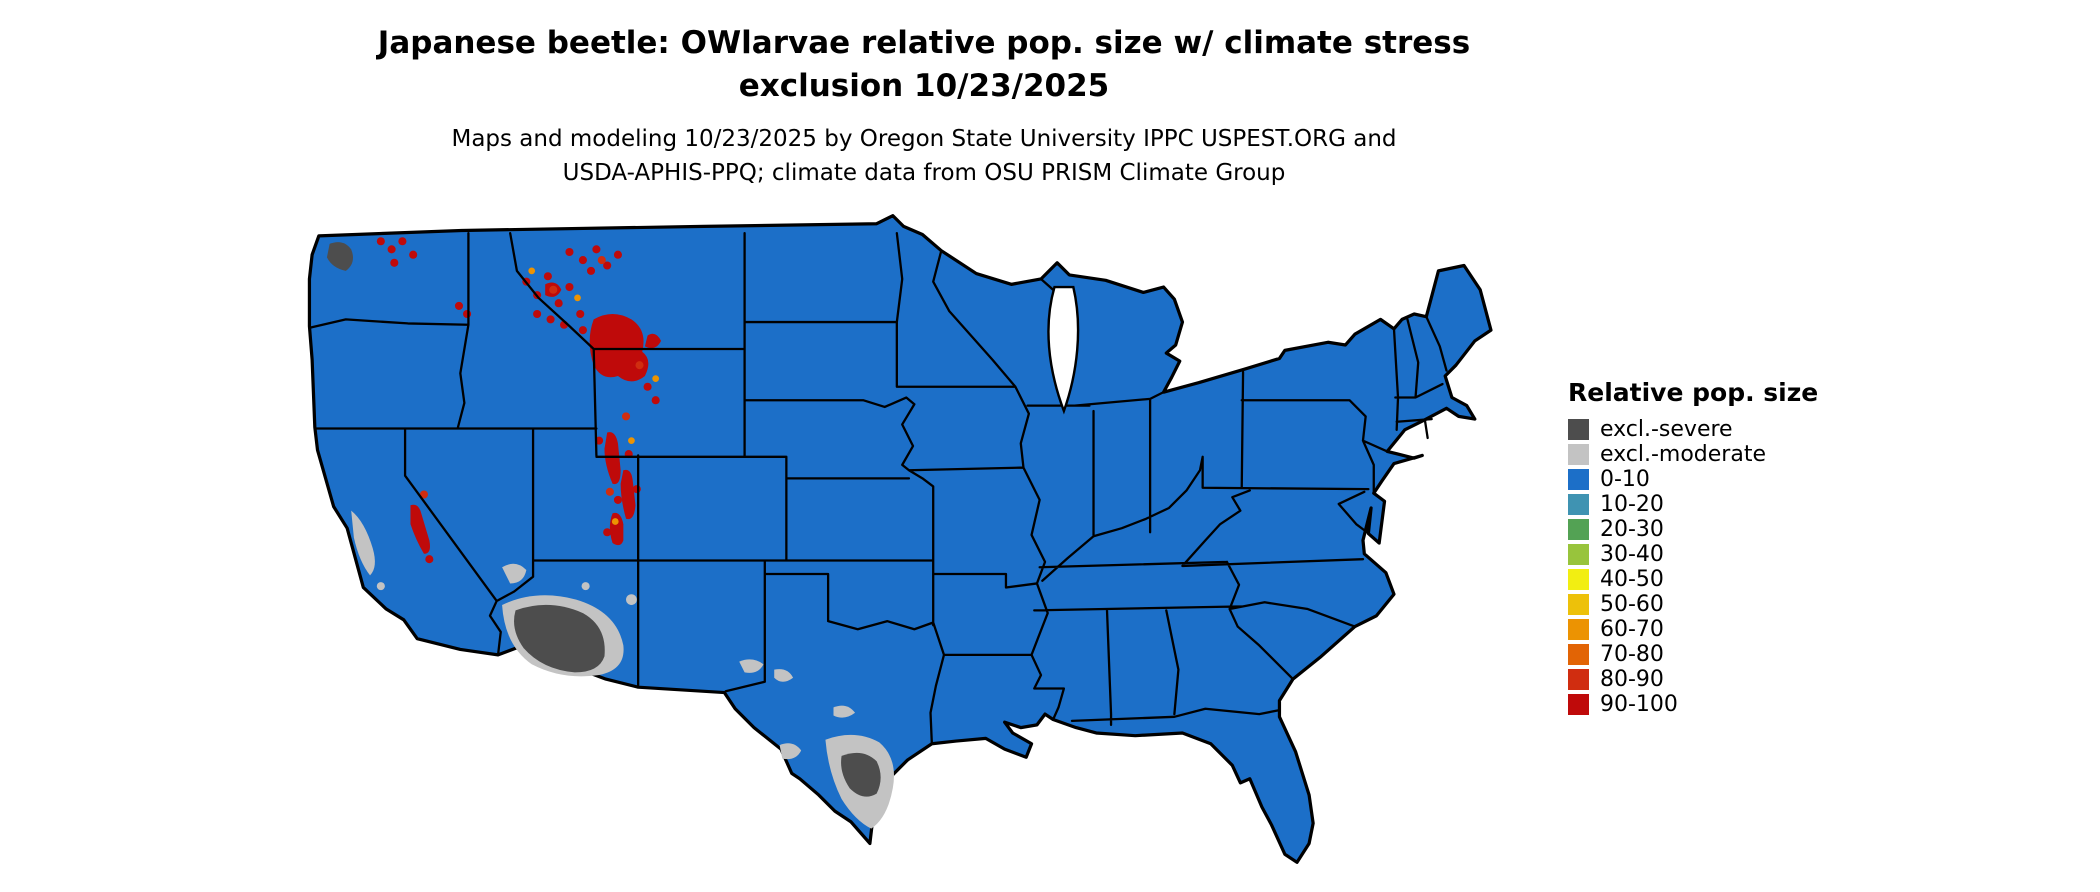  Describe the element at coordinates (514, 573) in the screenshot. I see `moderate-patch-nevada` at that location.